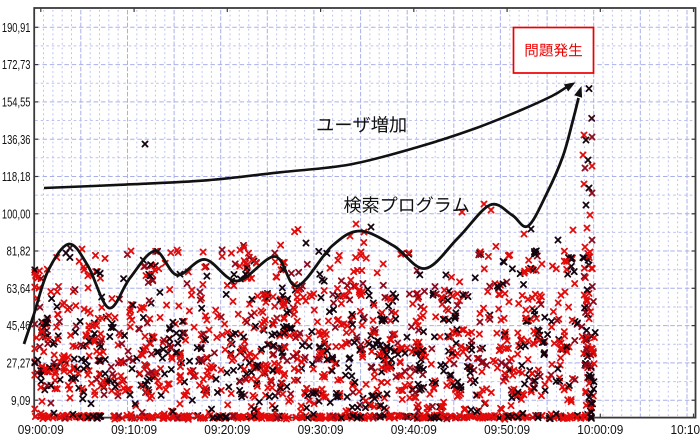 This screenshot has width=700, height=442. What do you see at coordinates (16, 176) in the screenshot?
I see `svg-text: 118,18` at bounding box center [16, 176].